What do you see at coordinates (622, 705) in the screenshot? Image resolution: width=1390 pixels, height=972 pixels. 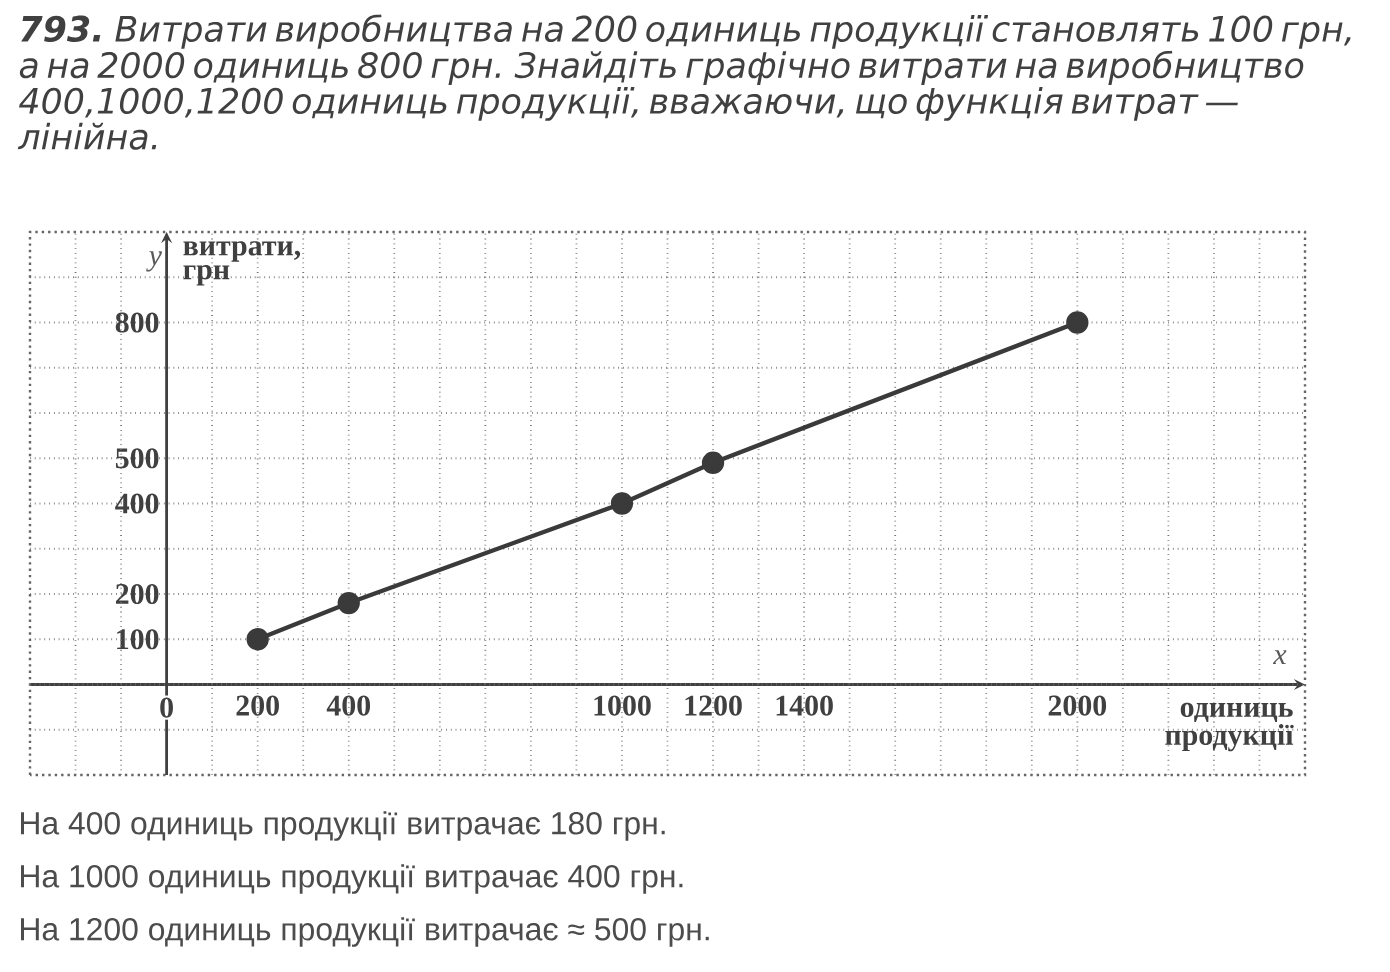 I see `x-tick-label: 1000` at bounding box center [622, 705].